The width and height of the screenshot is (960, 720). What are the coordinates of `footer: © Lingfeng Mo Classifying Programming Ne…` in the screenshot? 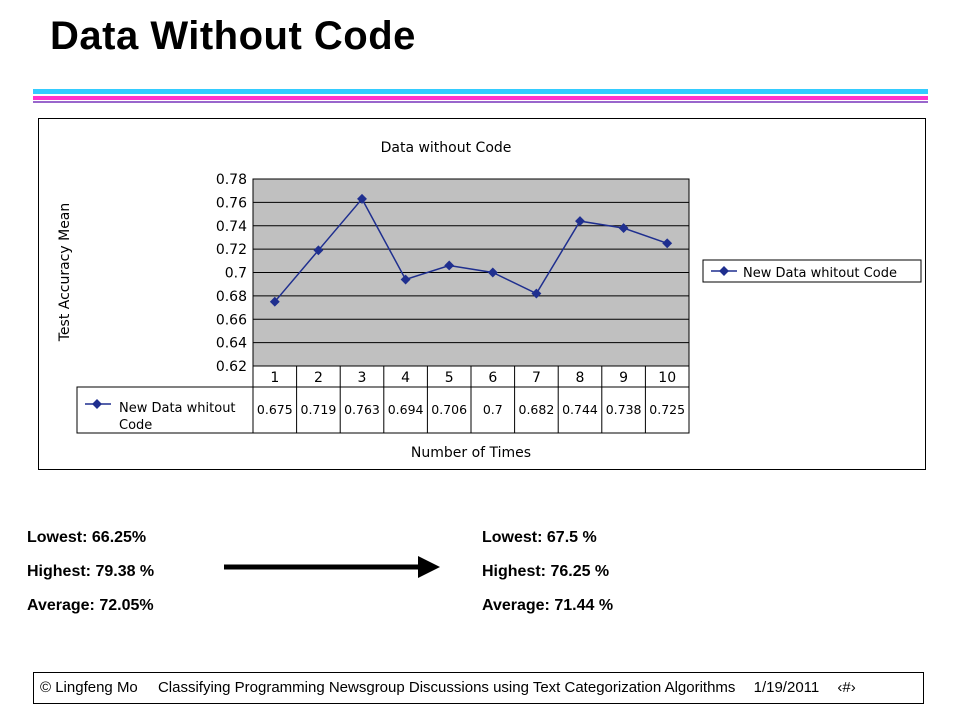 It's located at (478, 688).